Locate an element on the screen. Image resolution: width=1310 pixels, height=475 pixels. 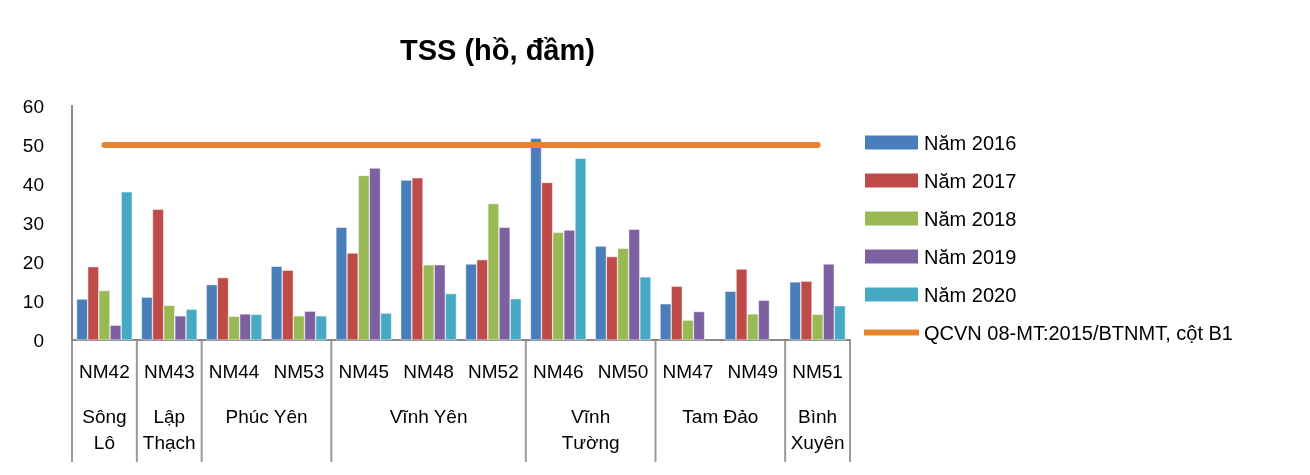
x-tick-label: NM44 is located at coordinates (234, 371).